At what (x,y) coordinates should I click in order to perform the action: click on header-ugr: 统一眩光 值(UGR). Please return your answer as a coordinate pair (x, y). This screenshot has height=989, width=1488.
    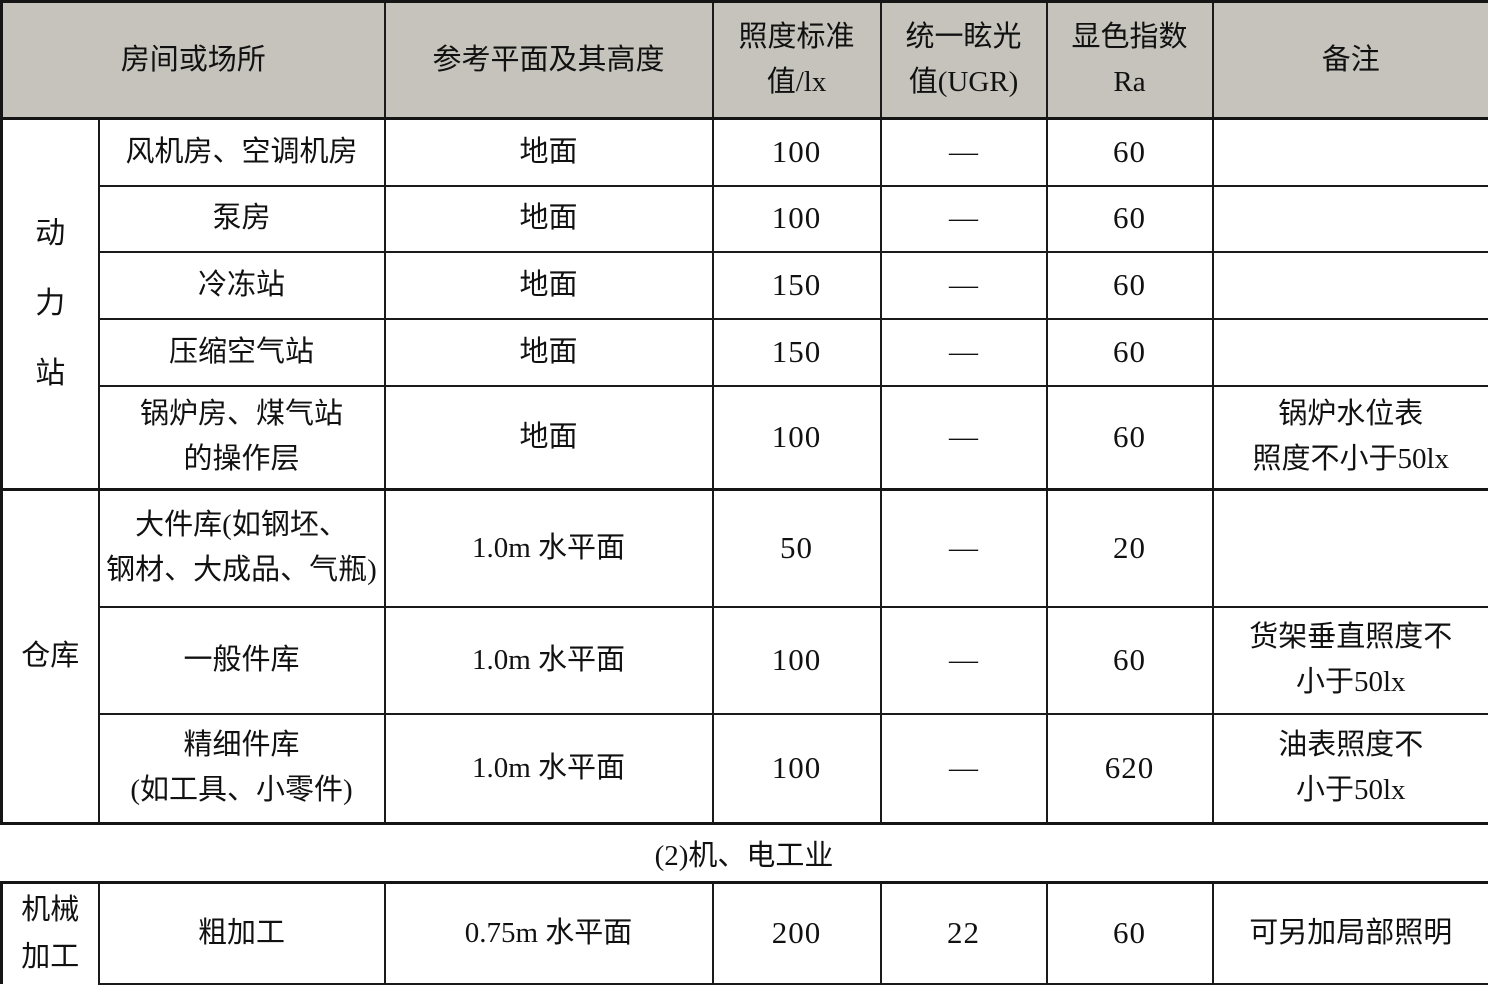
    Looking at the image, I should click on (963, 60).